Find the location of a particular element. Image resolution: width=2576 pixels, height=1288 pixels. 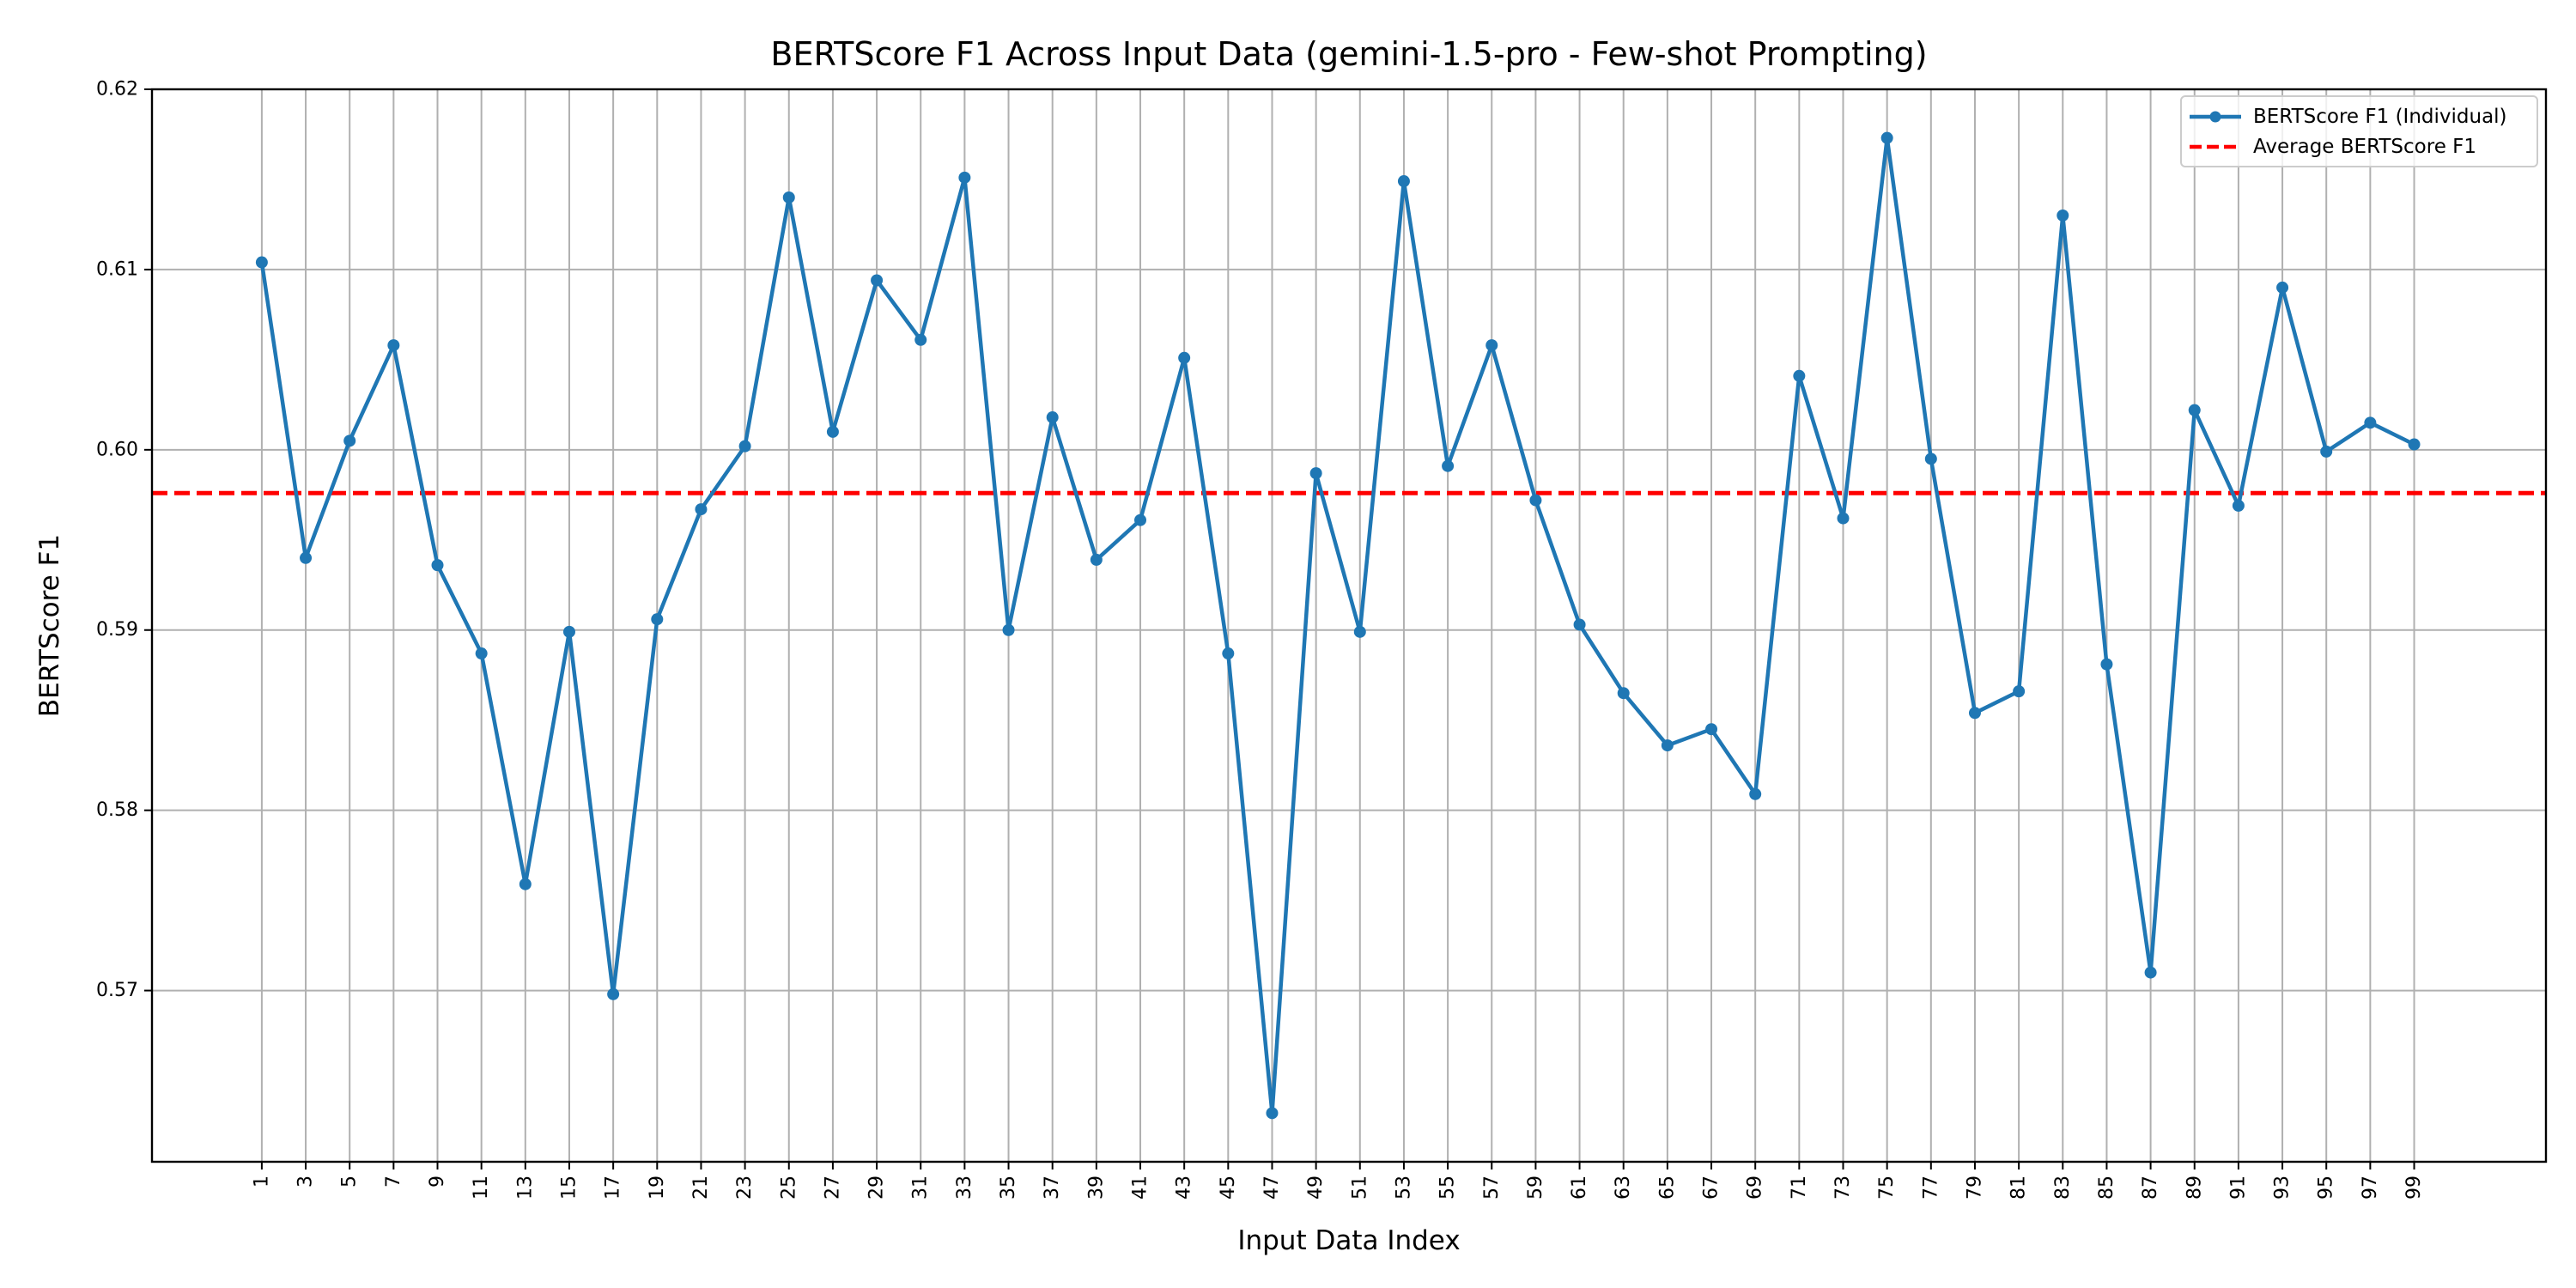

x-tick-label: 69 is located at coordinates (1755, 1188).